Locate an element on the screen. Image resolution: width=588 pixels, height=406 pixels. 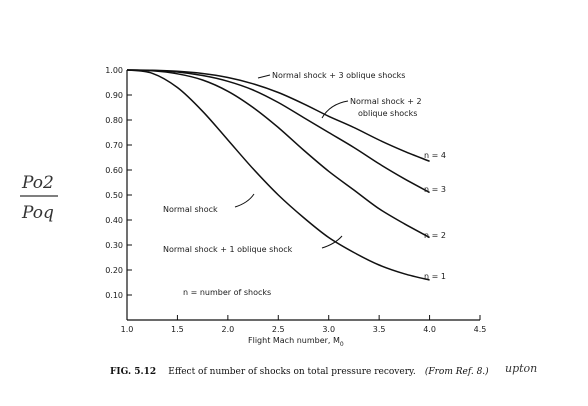
annotation-normal-2-oblique-line1: Normal shock + 2 is located at coordinates (386, 101).